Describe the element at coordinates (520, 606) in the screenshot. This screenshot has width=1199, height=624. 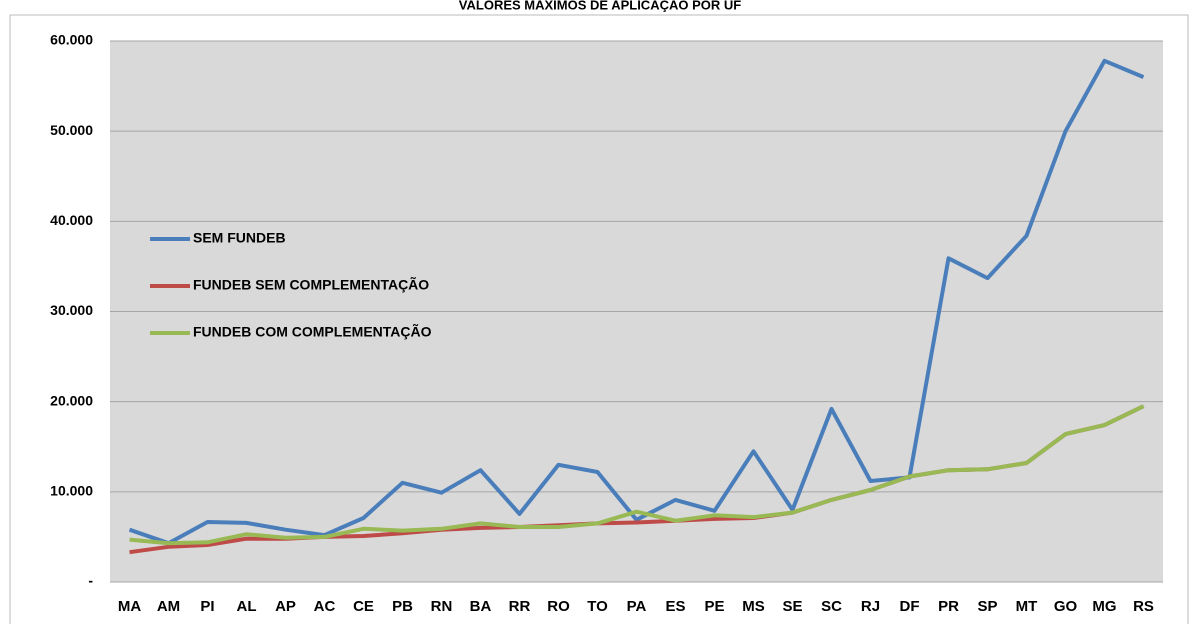
I see `x-tick-label: RR` at that location.